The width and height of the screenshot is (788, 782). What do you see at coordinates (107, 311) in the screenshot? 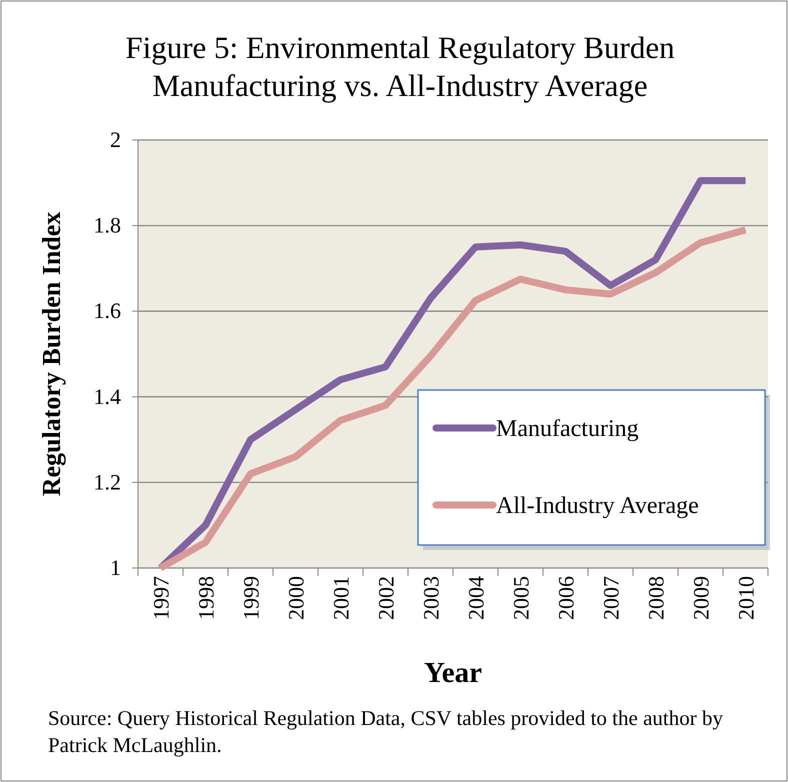
I see `y-tick-label: 1.6` at bounding box center [107, 311].